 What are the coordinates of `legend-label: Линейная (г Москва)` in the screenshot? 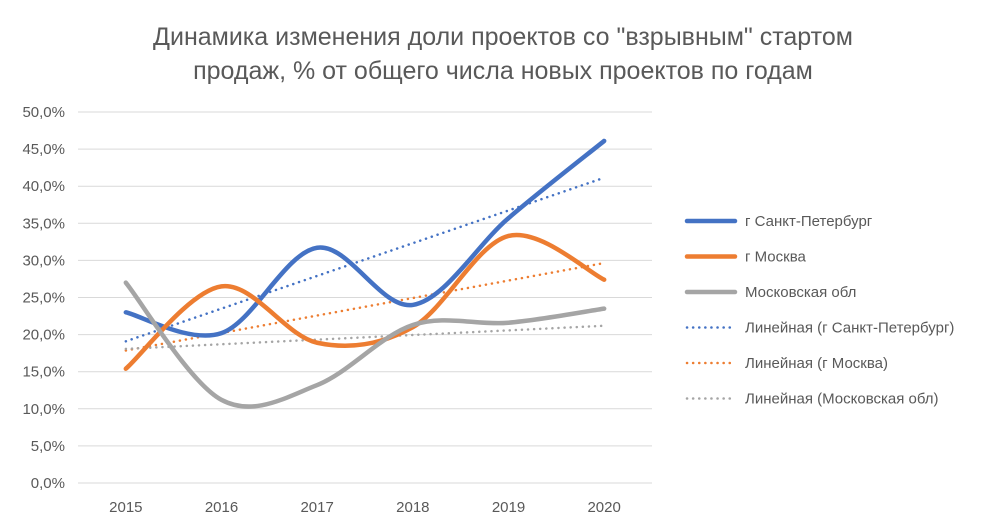 It's located at (816, 363).